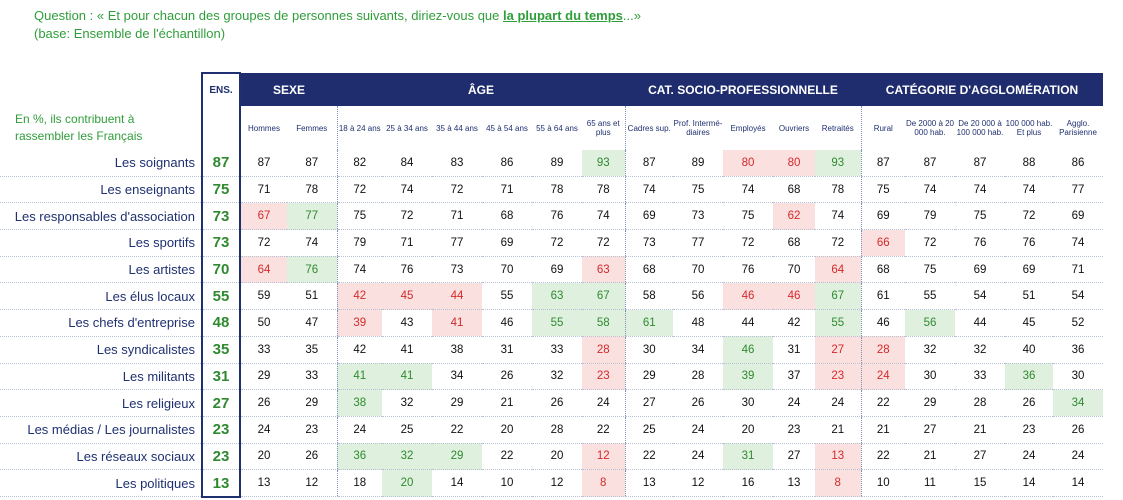 The image size is (1123, 500). What do you see at coordinates (743, 89) in the screenshot?
I see `group-csp: CAT. SOCIO-PROFESSIONNELLE` at bounding box center [743, 89].